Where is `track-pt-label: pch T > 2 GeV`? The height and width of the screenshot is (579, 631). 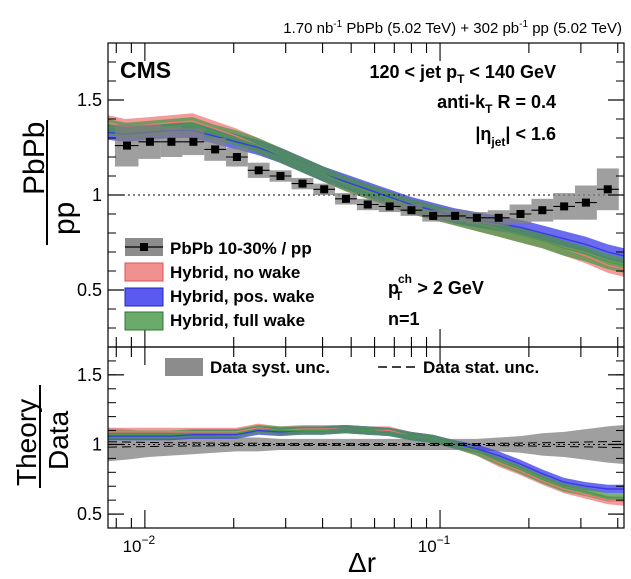
track-pt-label: pch T > 2 GeV is located at coordinates (436, 287).